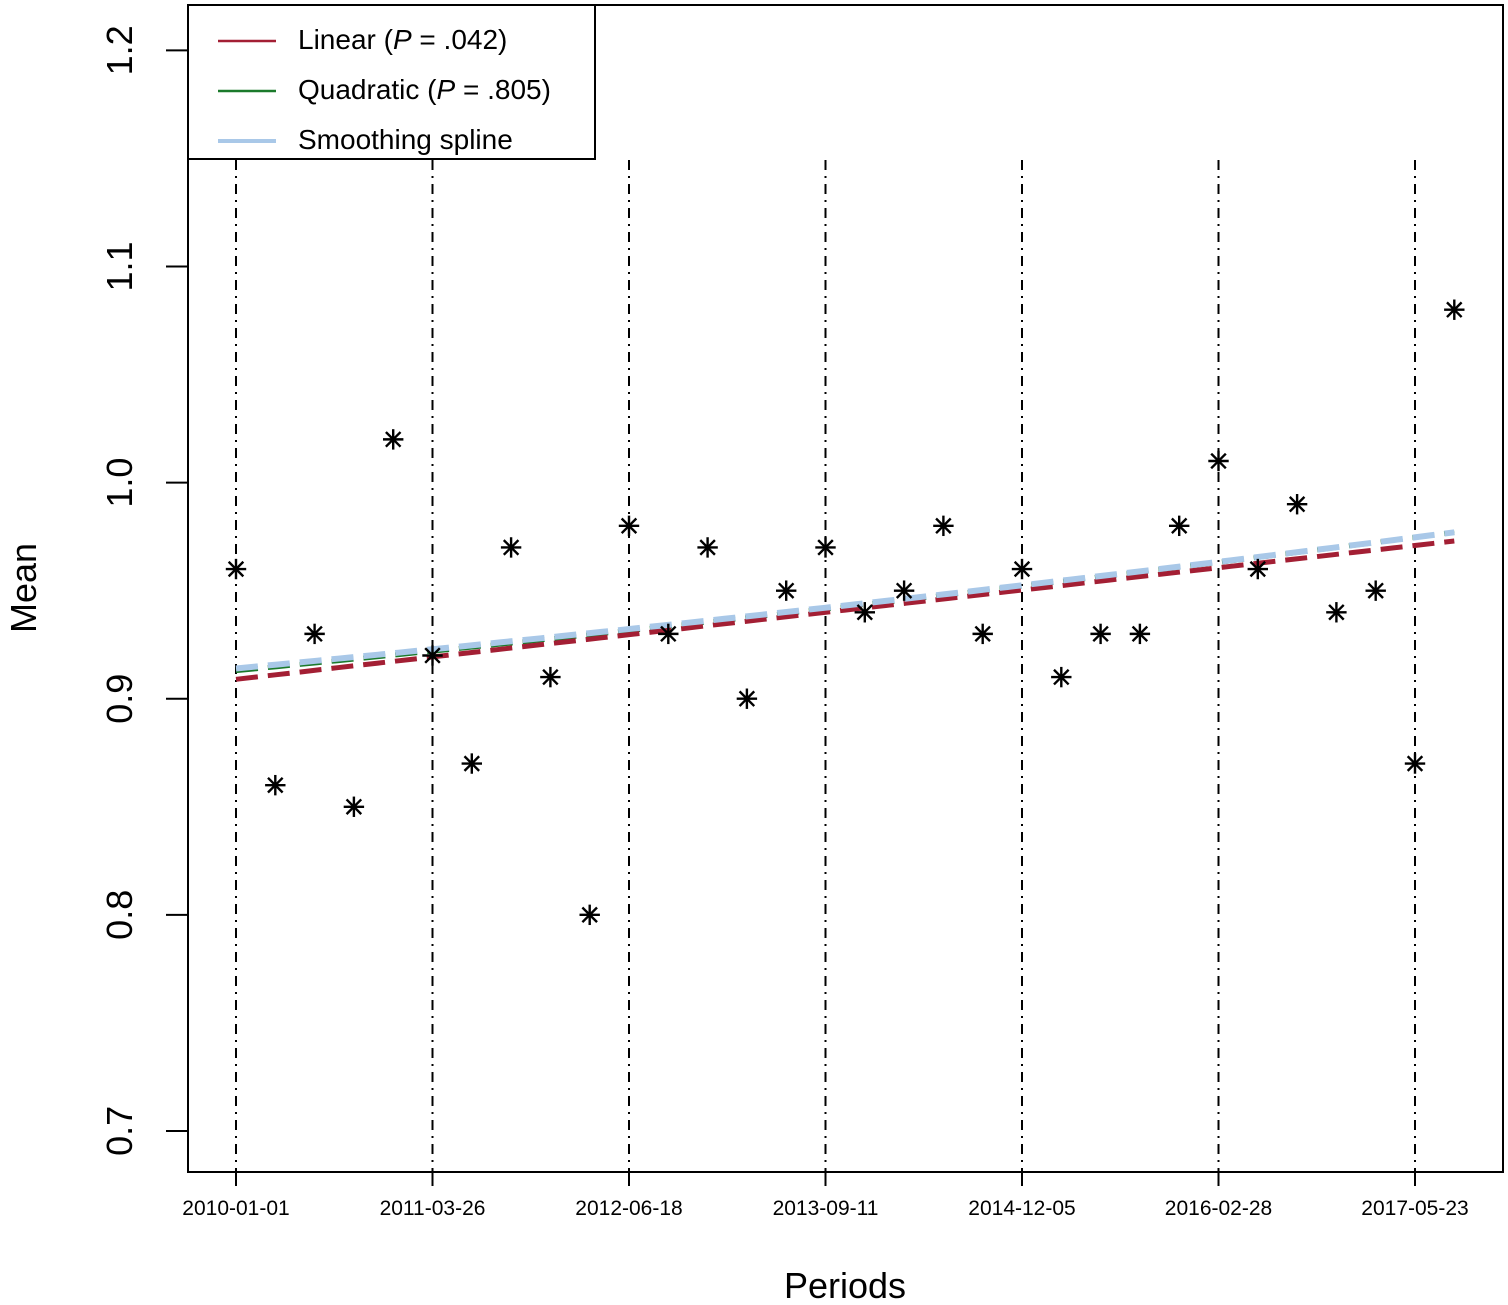 The image size is (1508, 1305). Describe the element at coordinates (1021, 1208) in the screenshot. I see `x-tick-label: 2014-12-05` at that location.